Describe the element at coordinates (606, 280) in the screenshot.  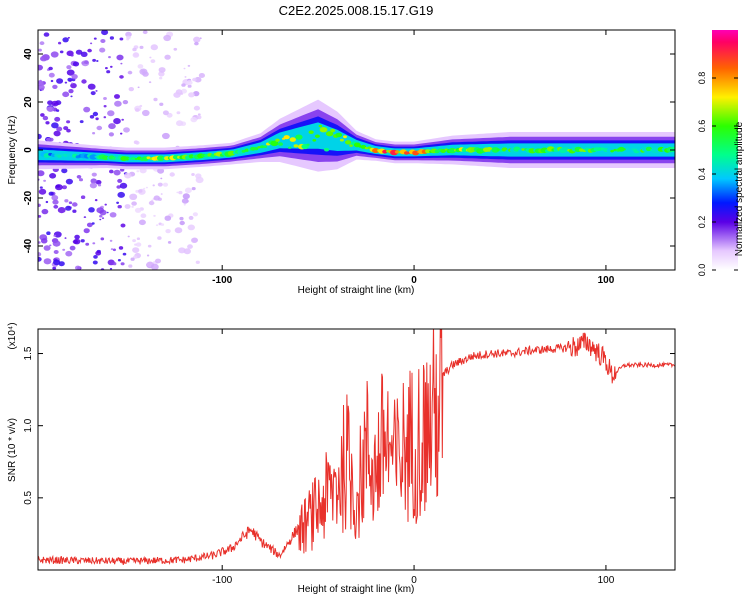
I see `heatmap-x-tick-label: 100` at that location.